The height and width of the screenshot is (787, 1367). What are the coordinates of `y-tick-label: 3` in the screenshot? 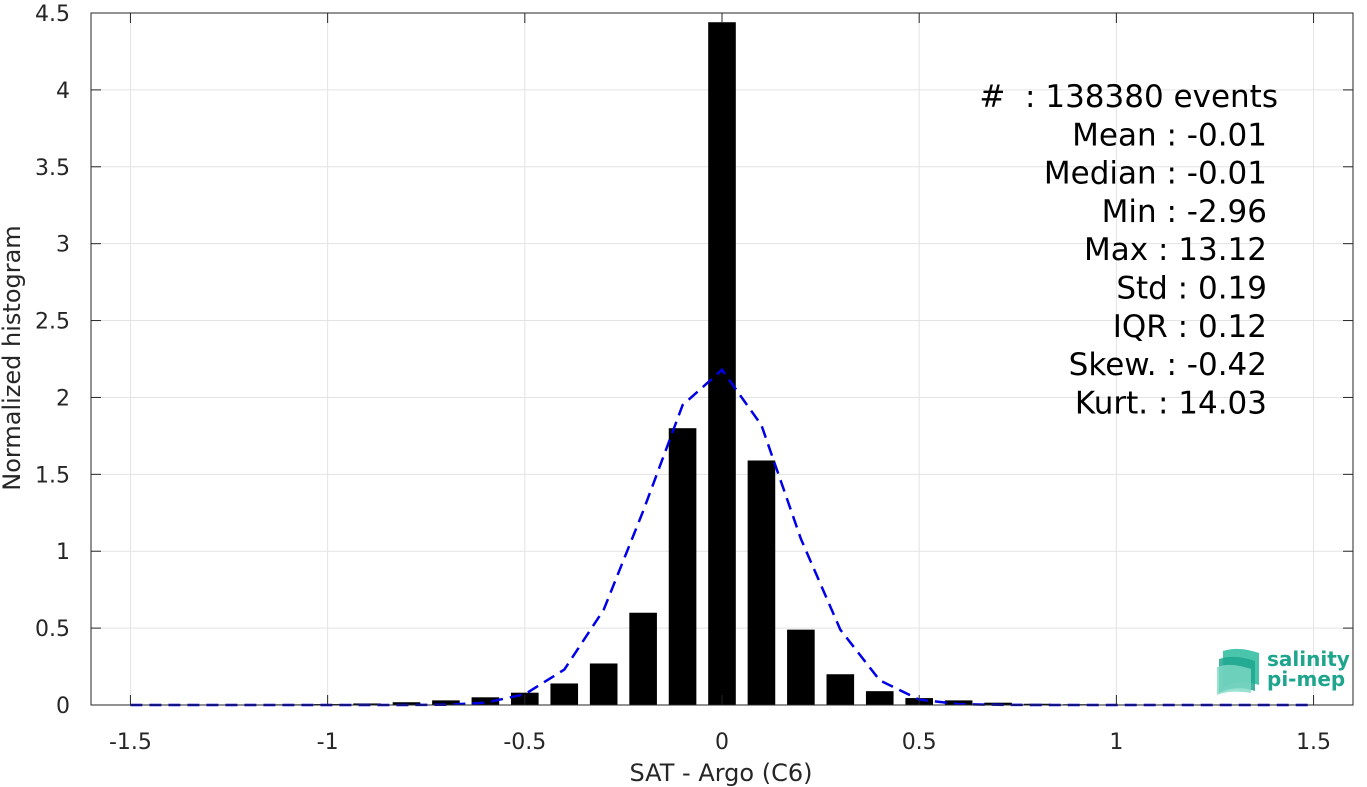 It's located at (63, 245).